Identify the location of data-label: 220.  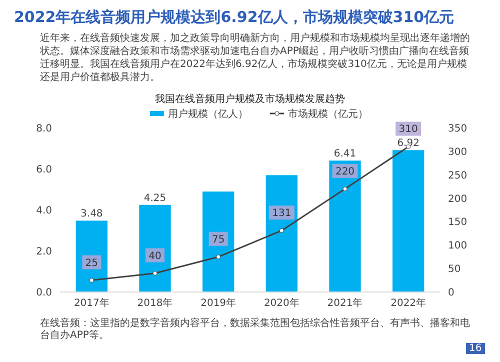
(345, 172).